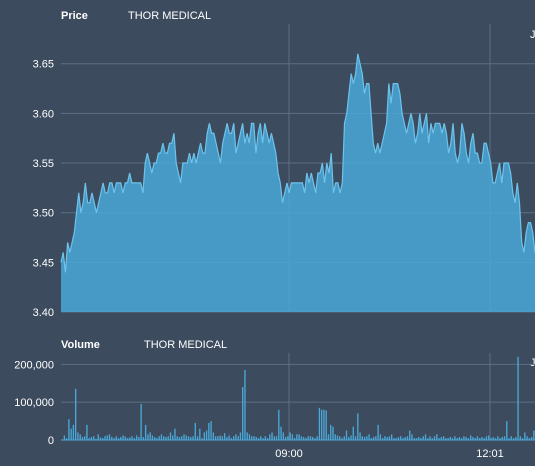 The image size is (535, 466). Describe the element at coordinates (532, 363) in the screenshot. I see `volume-corner-label: J` at that location.